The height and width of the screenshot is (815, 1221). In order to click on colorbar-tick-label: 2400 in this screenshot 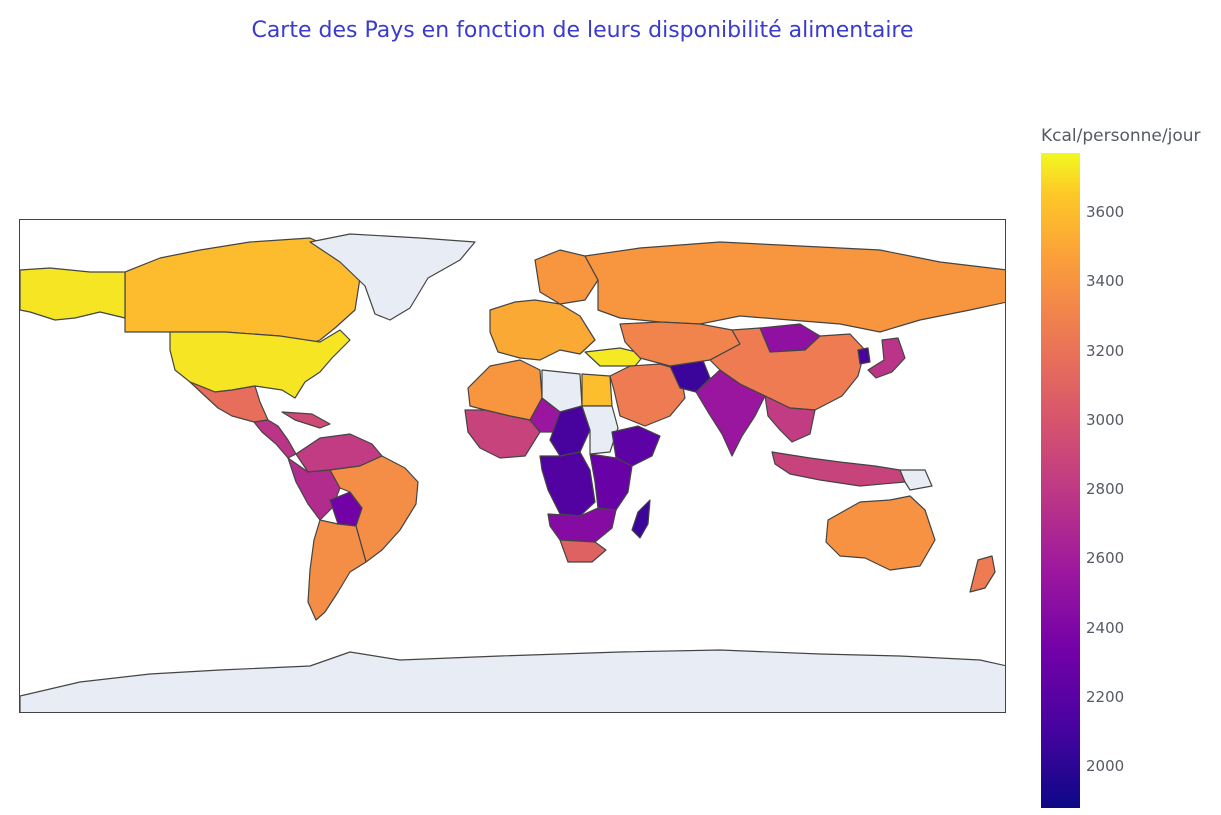, I will do `click(1105, 627)`.